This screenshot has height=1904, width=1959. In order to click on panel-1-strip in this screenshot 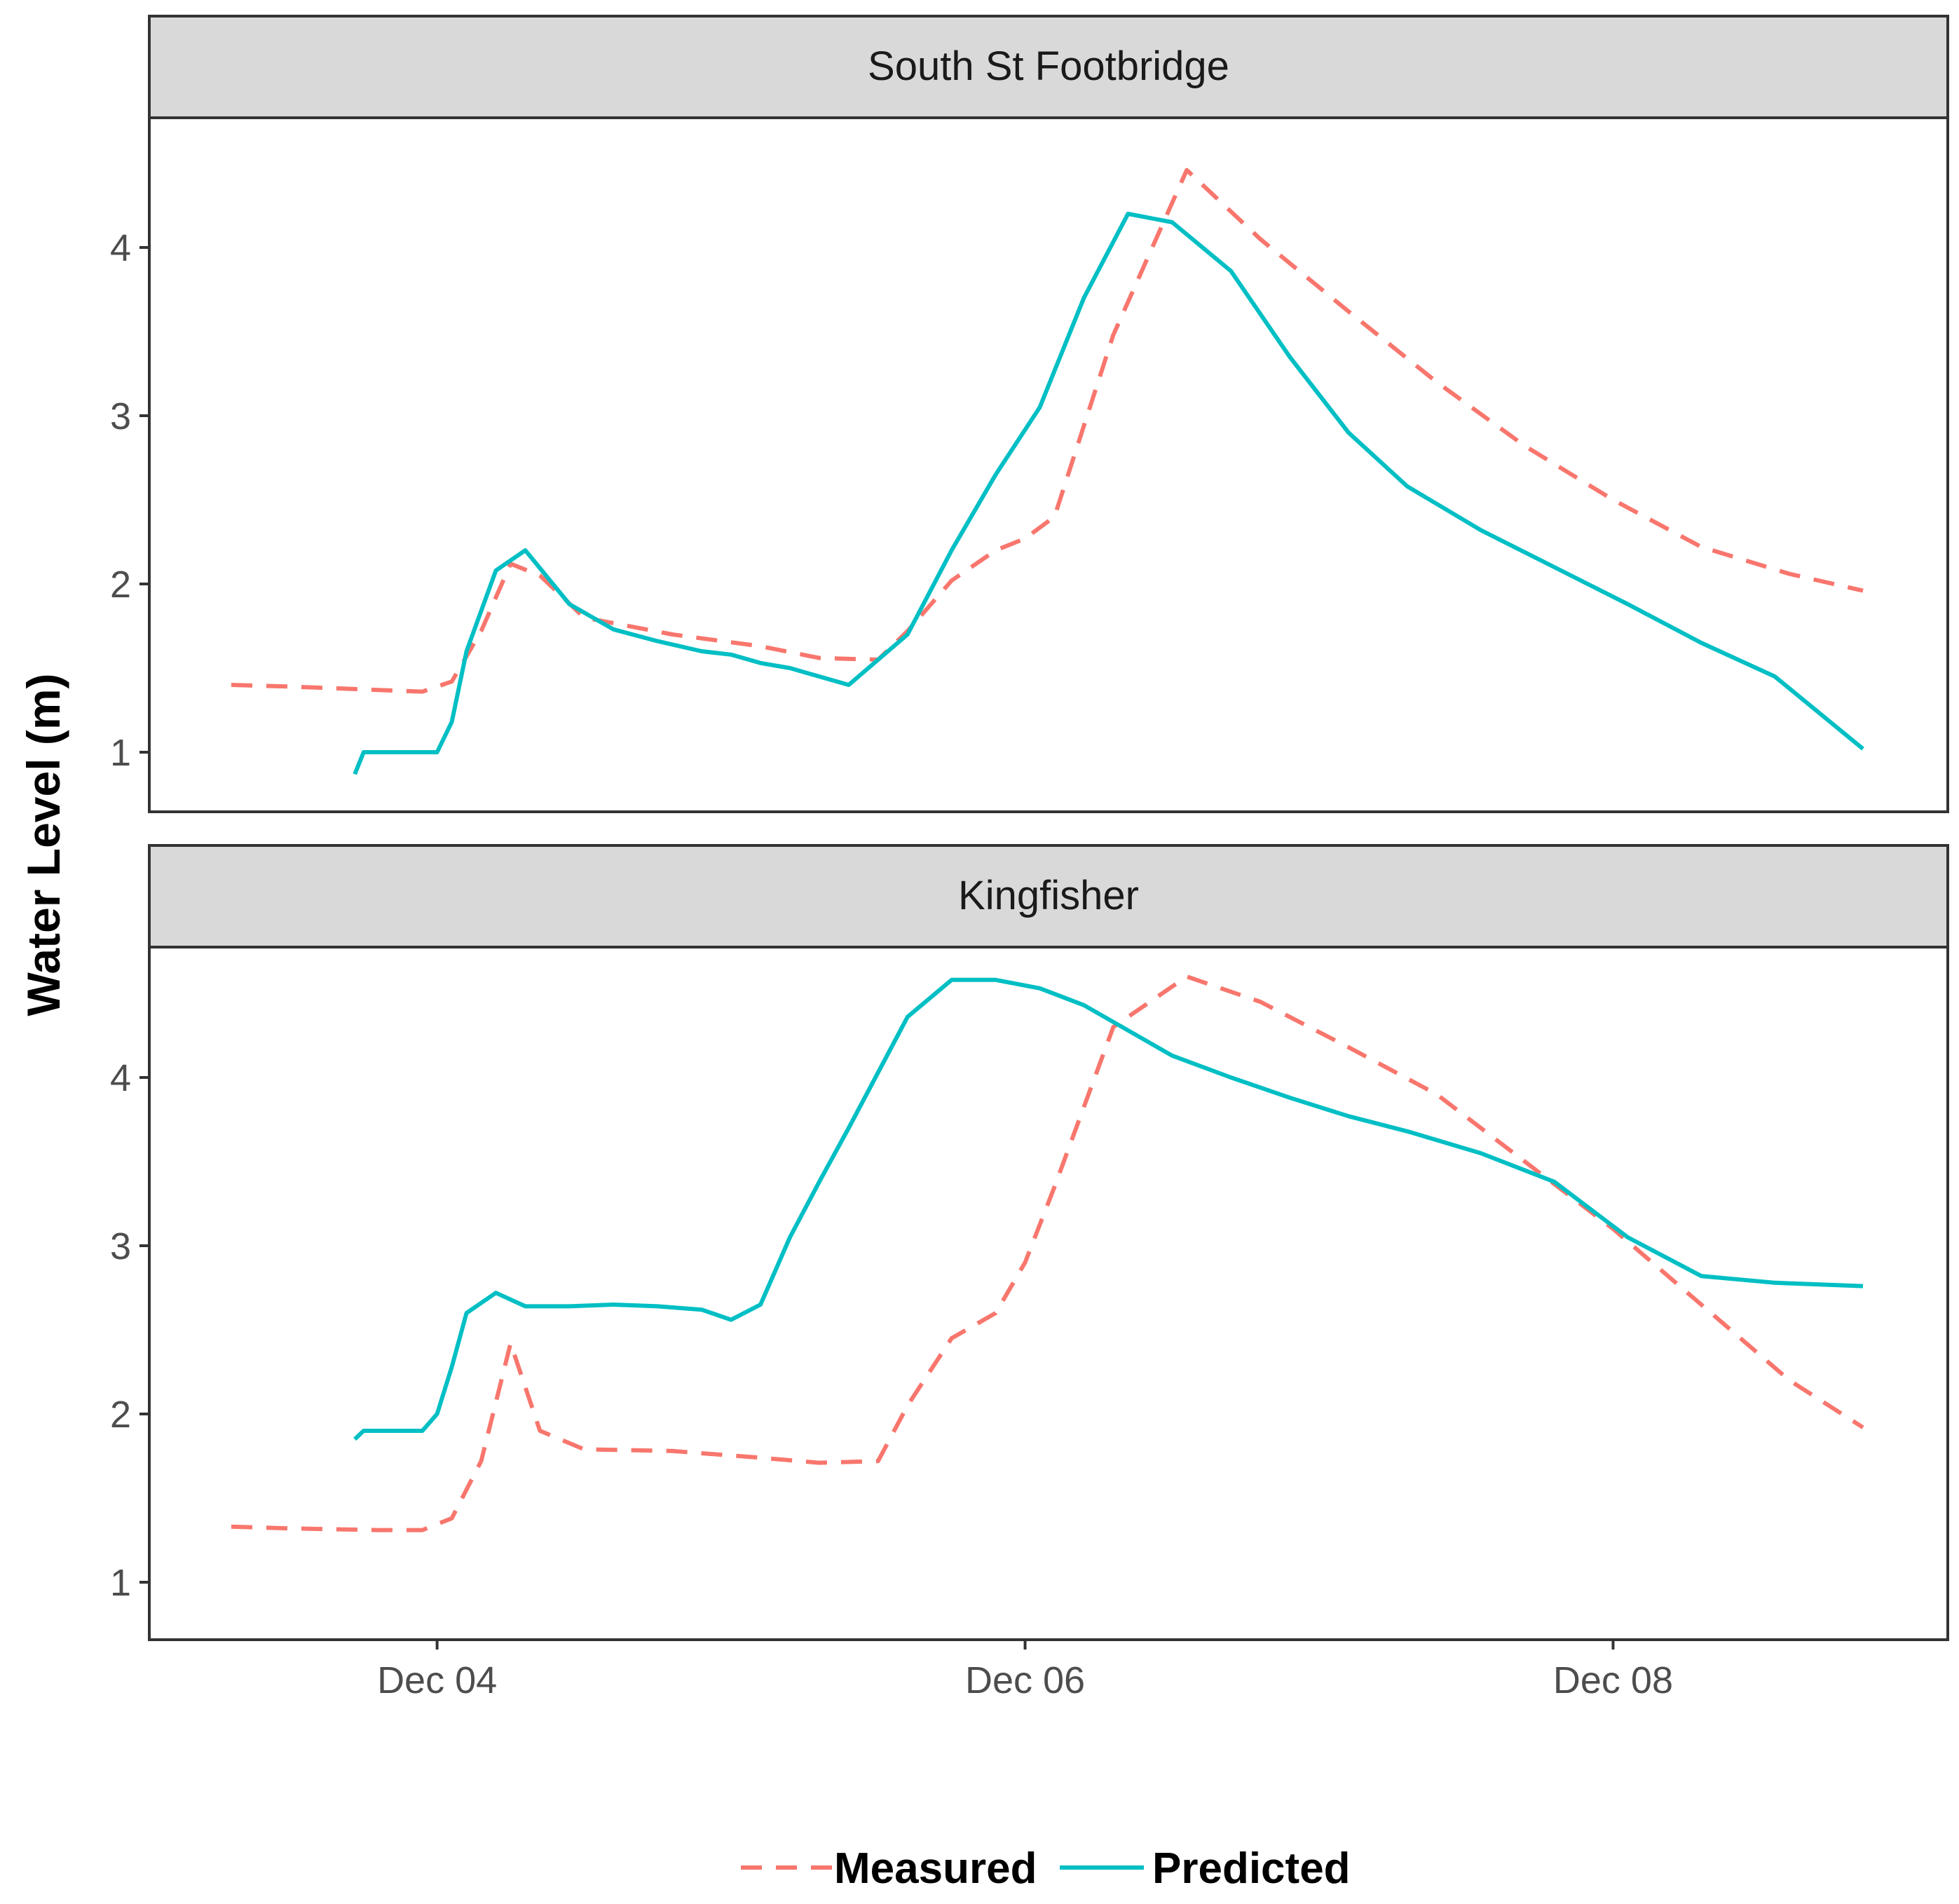, I will do `click(1048, 67)`.